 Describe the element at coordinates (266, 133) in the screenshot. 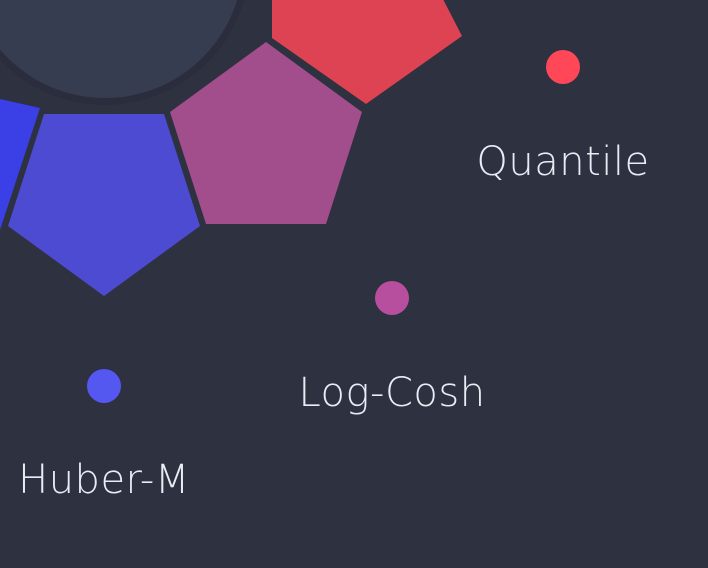

I see `segment-log-cosh-pentagon` at that location.